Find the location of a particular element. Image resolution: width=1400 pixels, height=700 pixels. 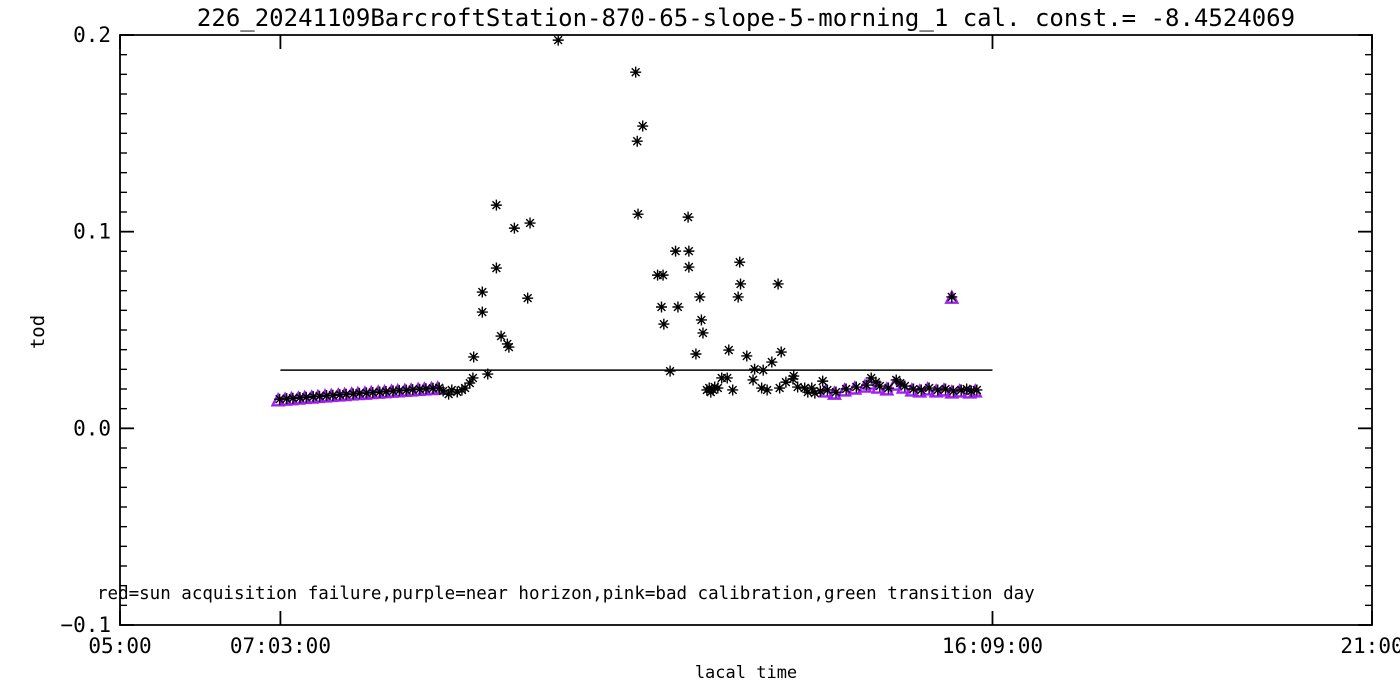

x-tick-label: 07:03:00 is located at coordinates (280, 646).